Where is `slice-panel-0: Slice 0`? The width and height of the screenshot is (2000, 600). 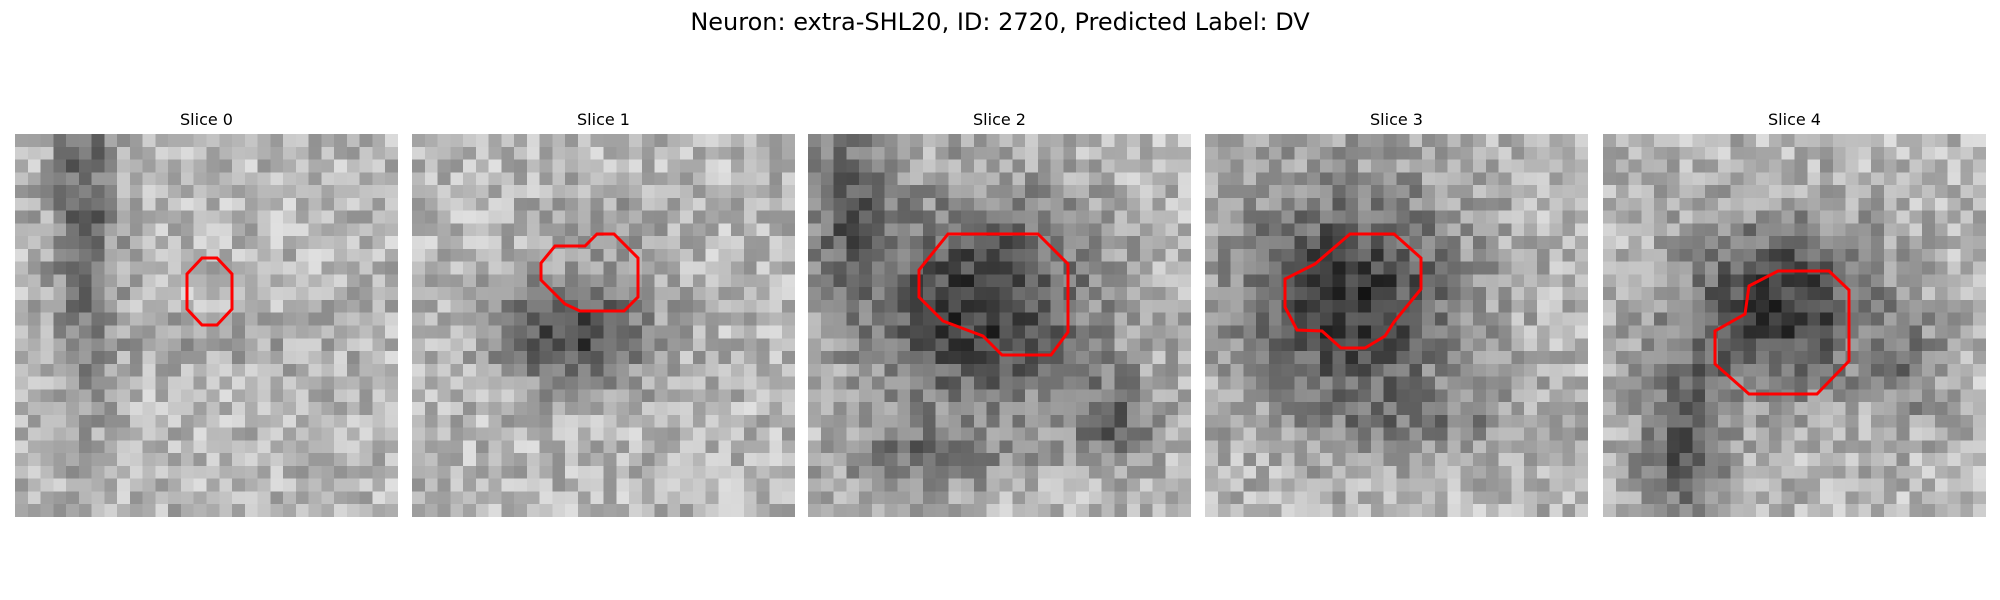 slice-panel-0: Slice 0 is located at coordinates (206, 313).